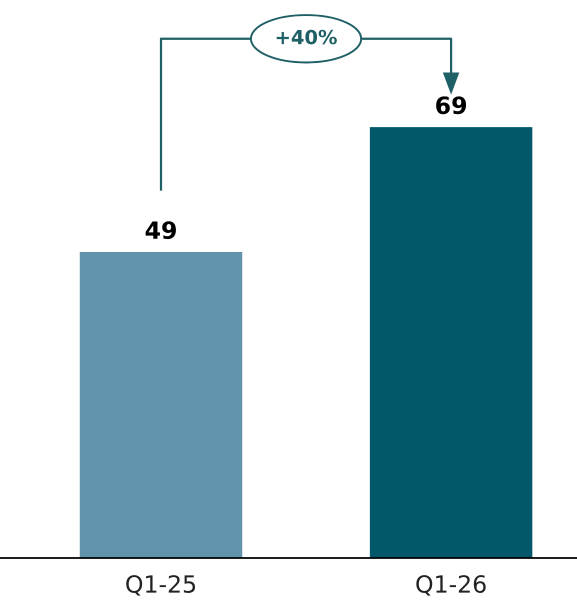 The width and height of the screenshot is (577, 609). I want to click on x-tick-label: Q1-26, so click(451, 585).